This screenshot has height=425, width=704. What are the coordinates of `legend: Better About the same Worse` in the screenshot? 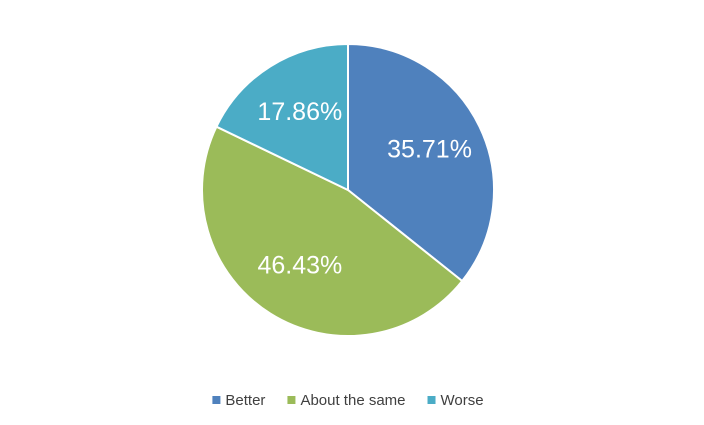 It's located at (348, 400).